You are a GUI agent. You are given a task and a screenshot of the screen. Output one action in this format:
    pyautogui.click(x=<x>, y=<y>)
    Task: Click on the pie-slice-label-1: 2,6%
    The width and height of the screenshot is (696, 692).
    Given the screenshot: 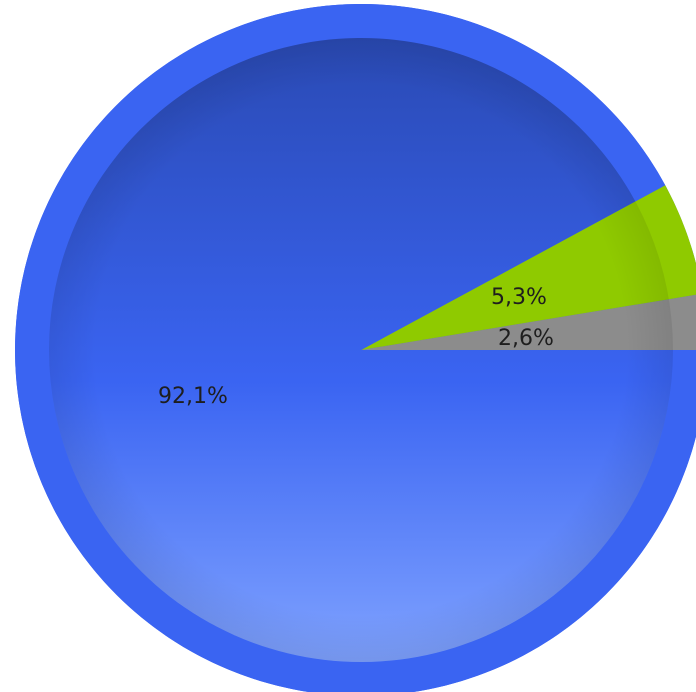 What is the action you would take?
    pyautogui.click(x=526, y=338)
    